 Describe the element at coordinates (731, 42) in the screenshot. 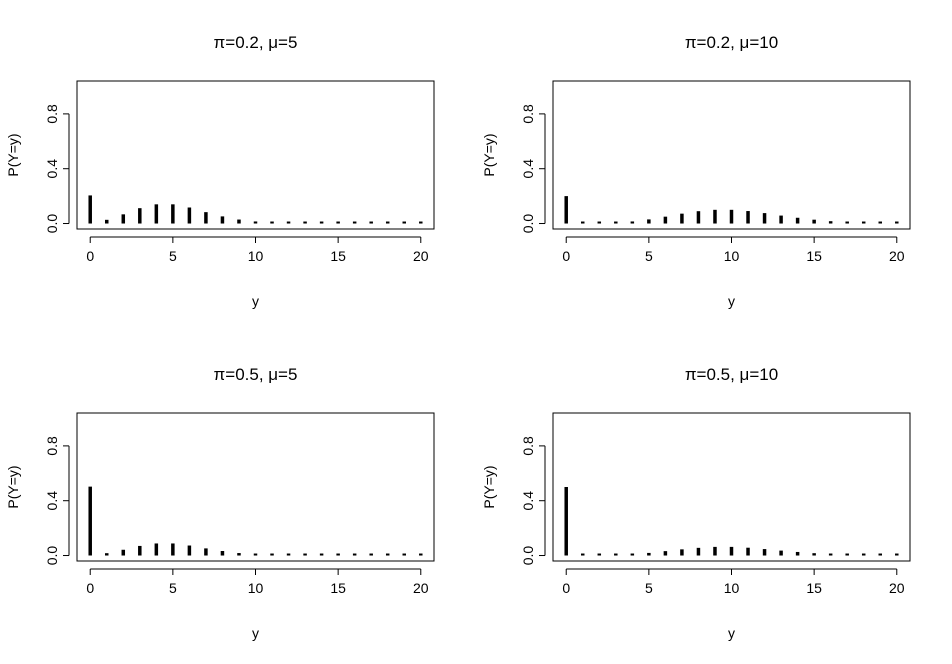

I see `chart-title: π=0.2, μ=10` at that location.